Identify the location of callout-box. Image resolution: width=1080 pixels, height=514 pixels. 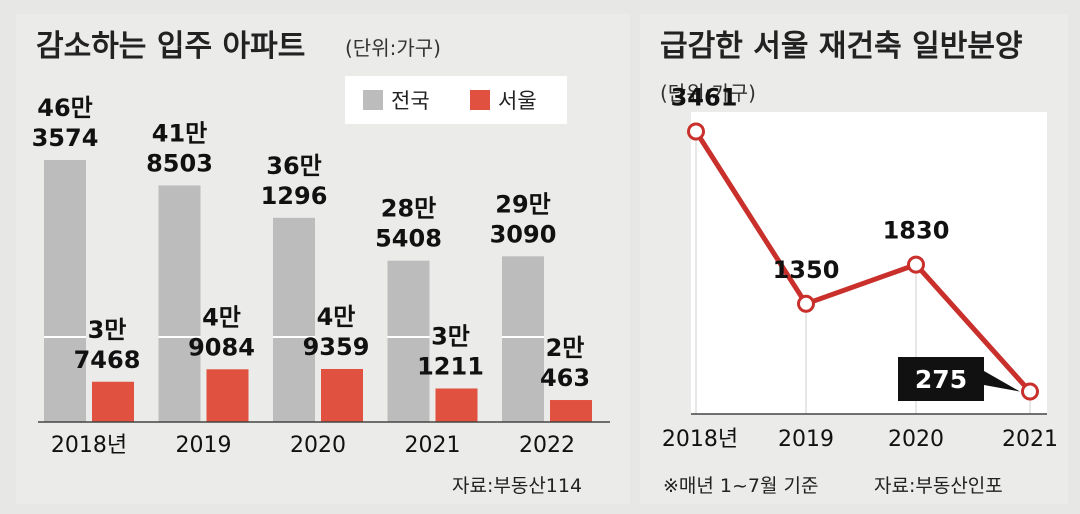
(959, 379).